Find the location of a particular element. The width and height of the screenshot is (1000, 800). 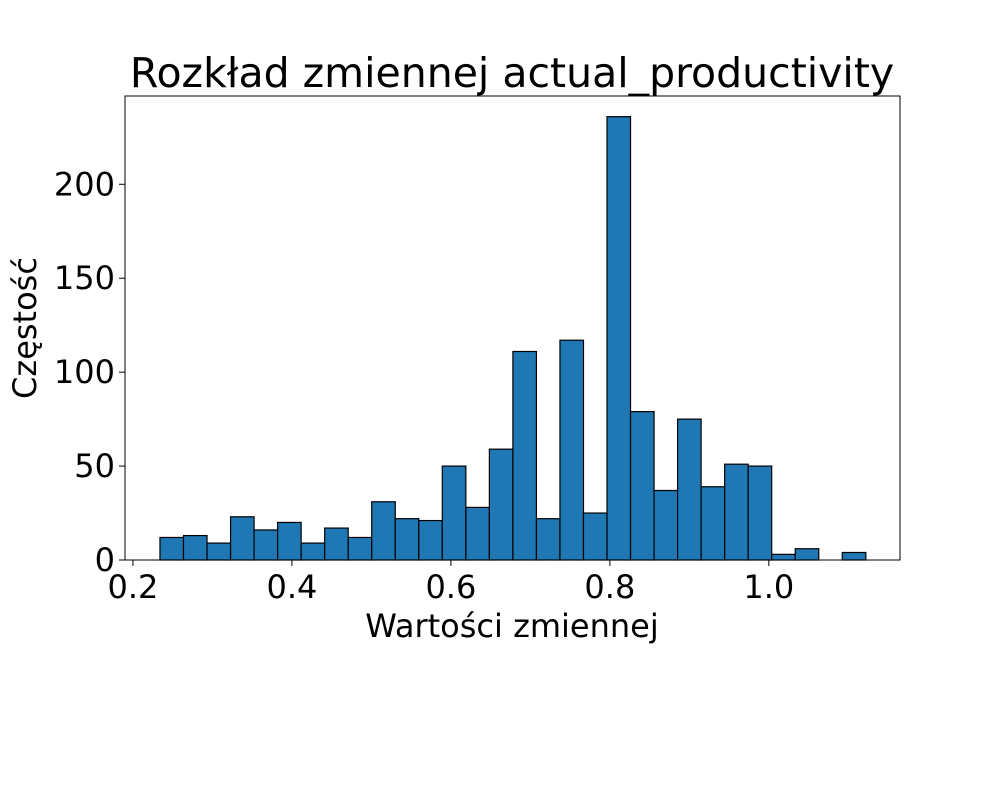

x-tick-label: 0.4 is located at coordinates (291, 587).